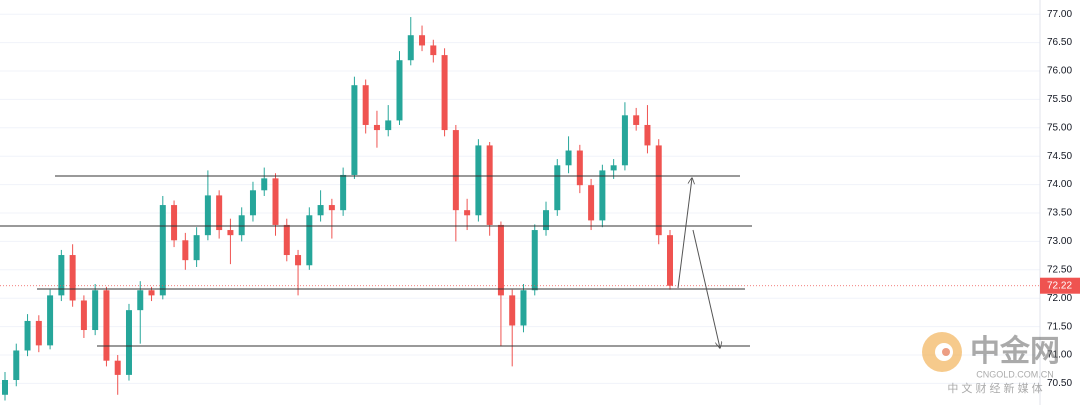 This screenshot has width=1080, height=405. What do you see at coordinates (706, 288) in the screenshot?
I see `arrow-down` at bounding box center [706, 288].